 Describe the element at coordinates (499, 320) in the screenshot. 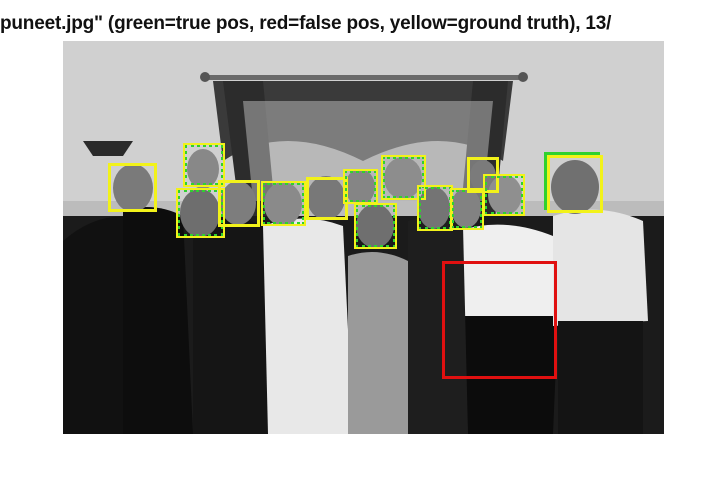

I see `false-positive-box` at that location.